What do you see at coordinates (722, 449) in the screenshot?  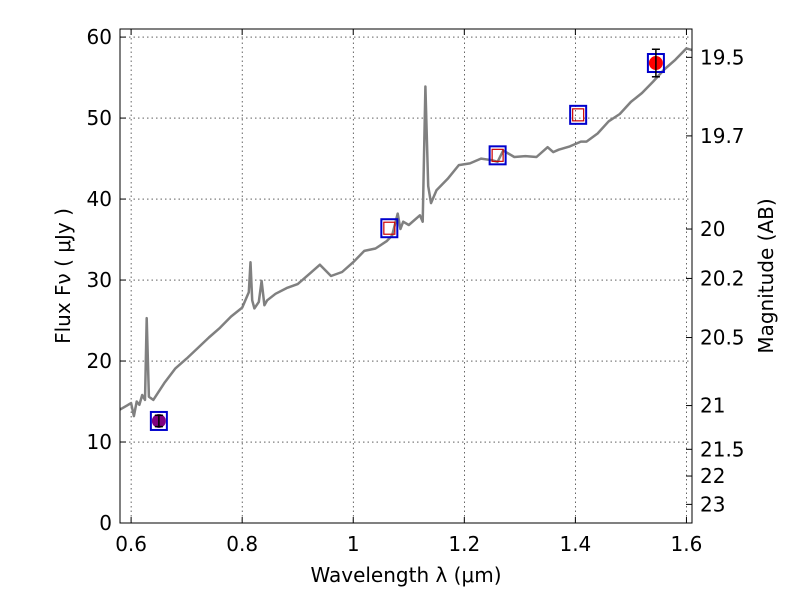 I see `right-tick-label: 21.5` at bounding box center [722, 449].